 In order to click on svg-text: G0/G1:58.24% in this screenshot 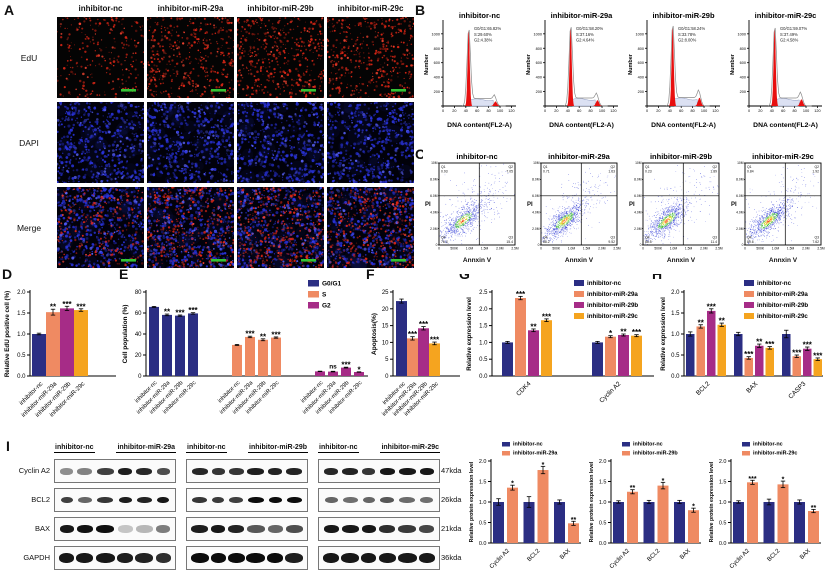, I will do `click(691, 28)`.